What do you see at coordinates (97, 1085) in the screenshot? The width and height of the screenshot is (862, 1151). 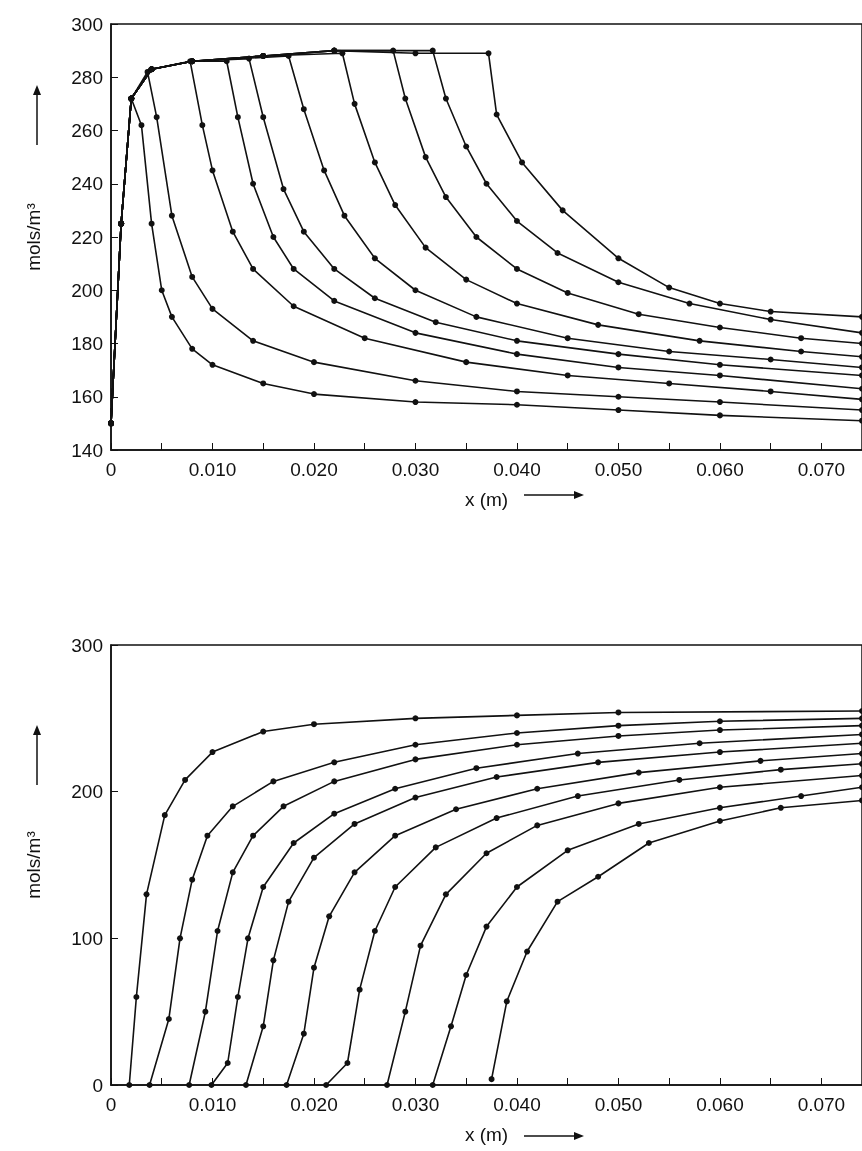 I see `y-tick-label: 0` at bounding box center [97, 1085].